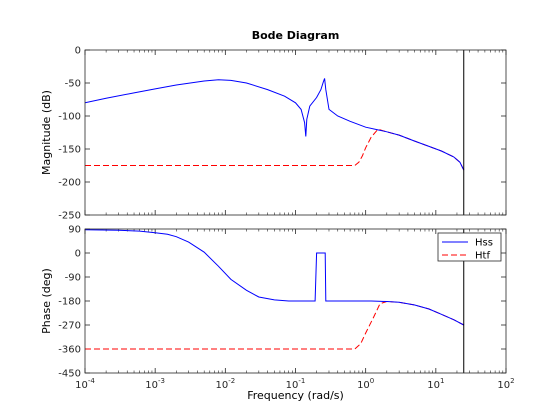  I want to click on y-tick-label: -270, so click(69, 326).